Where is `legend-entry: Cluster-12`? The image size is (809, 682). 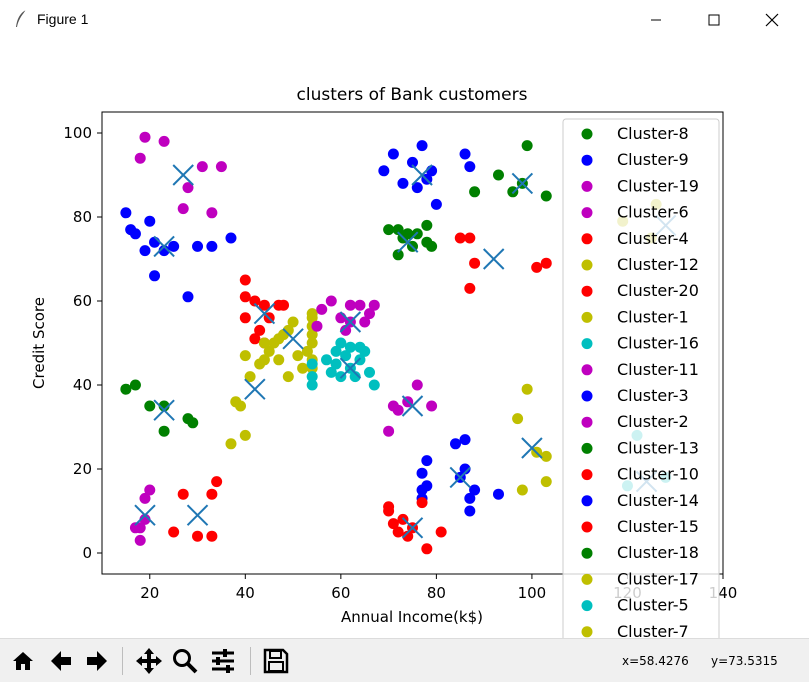
legend-entry: Cluster-12 is located at coordinates (640, 264).